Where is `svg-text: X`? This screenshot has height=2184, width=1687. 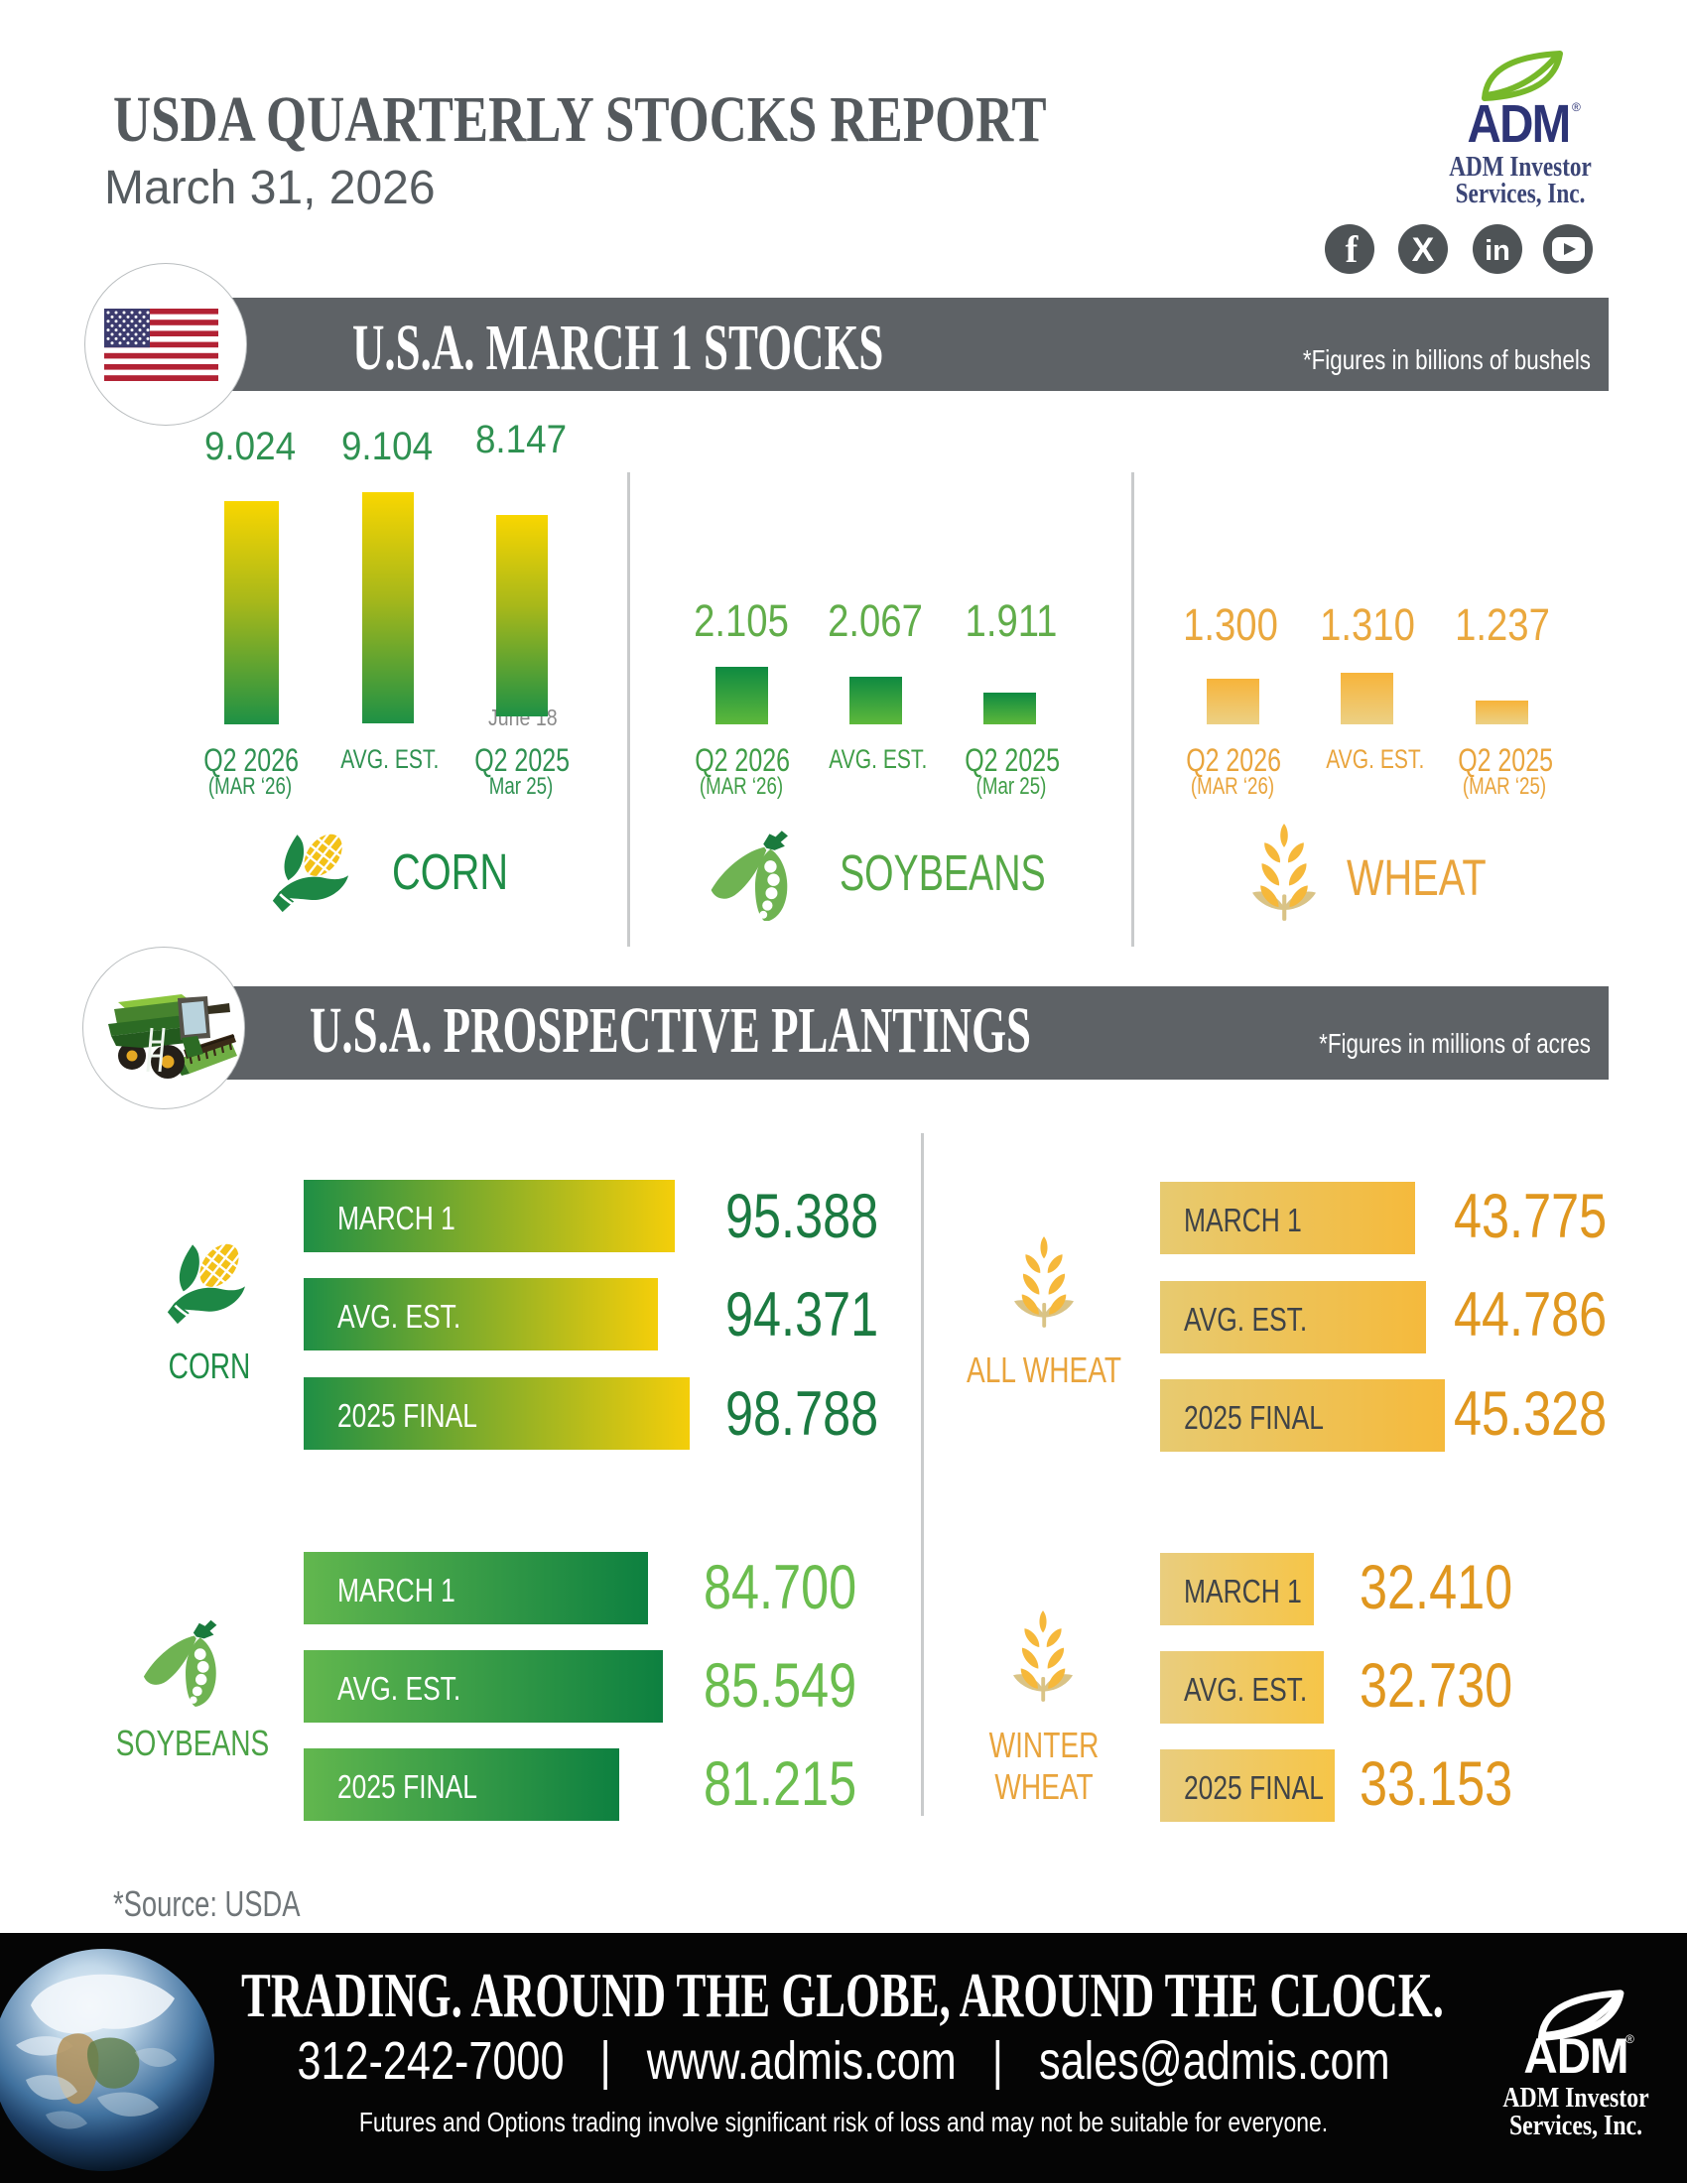
svg-text: X is located at coordinates (1423, 250).